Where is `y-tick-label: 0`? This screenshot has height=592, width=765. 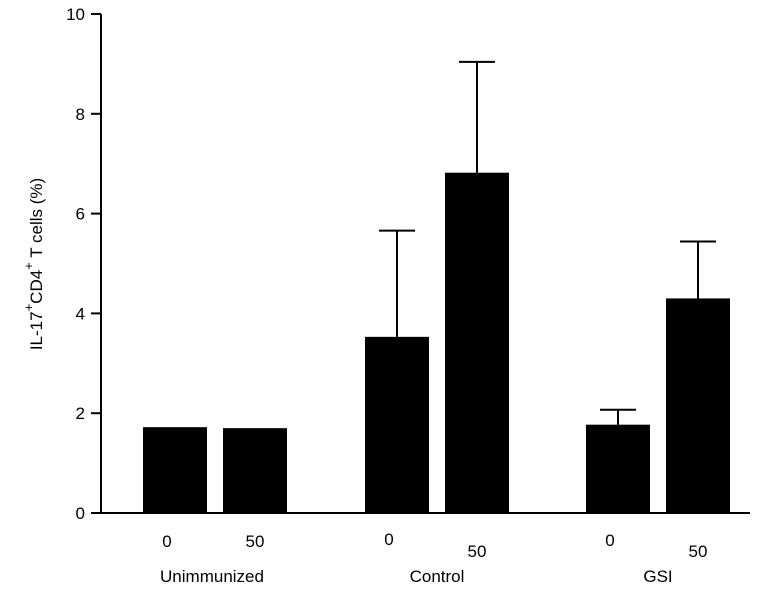 y-tick-label: 0 is located at coordinates (80, 513).